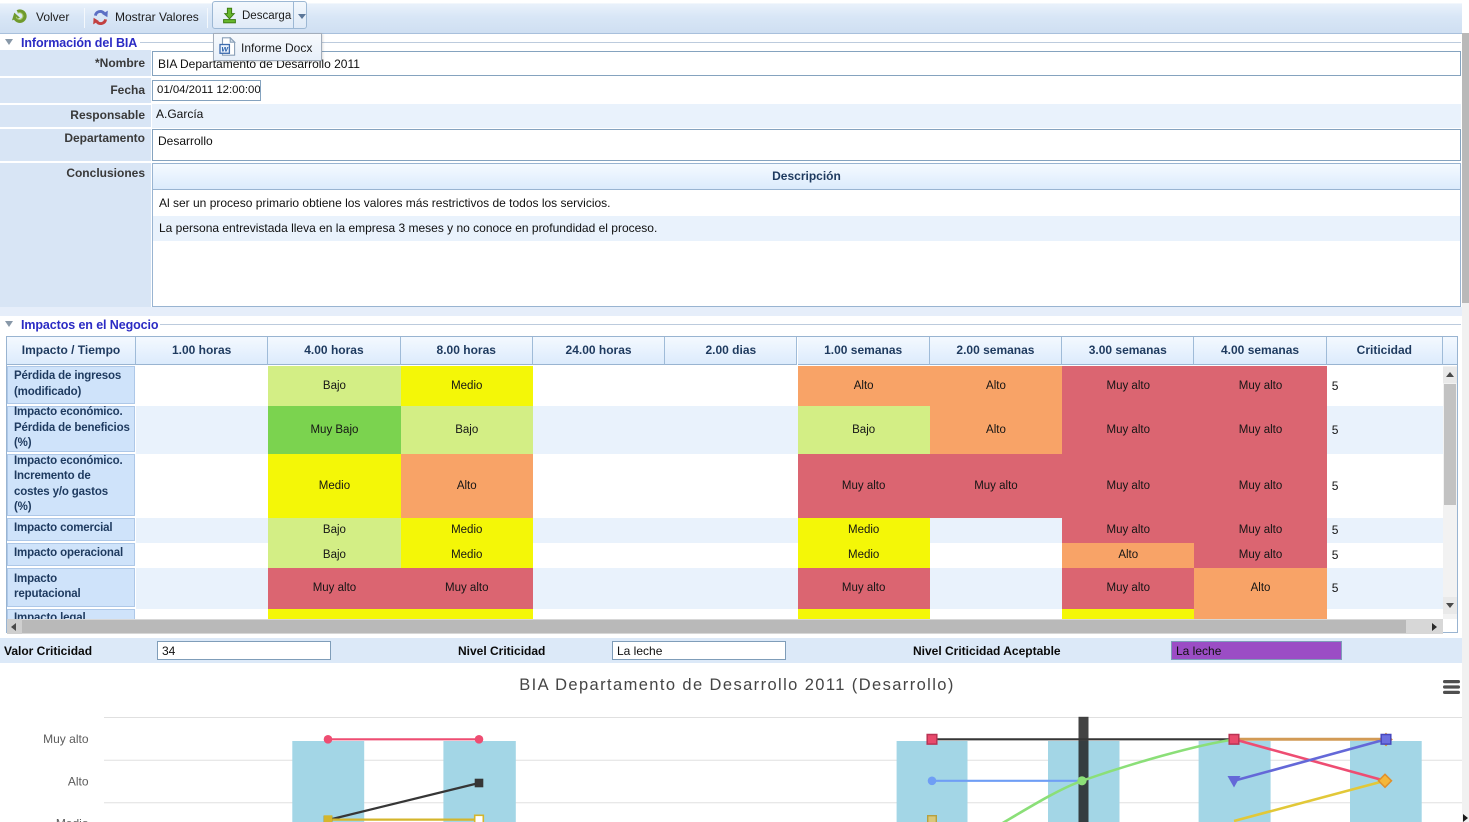 This screenshot has height=822, width=1469. Describe the element at coordinates (78, 781) in the screenshot. I see `svg-text: Alto` at that location.